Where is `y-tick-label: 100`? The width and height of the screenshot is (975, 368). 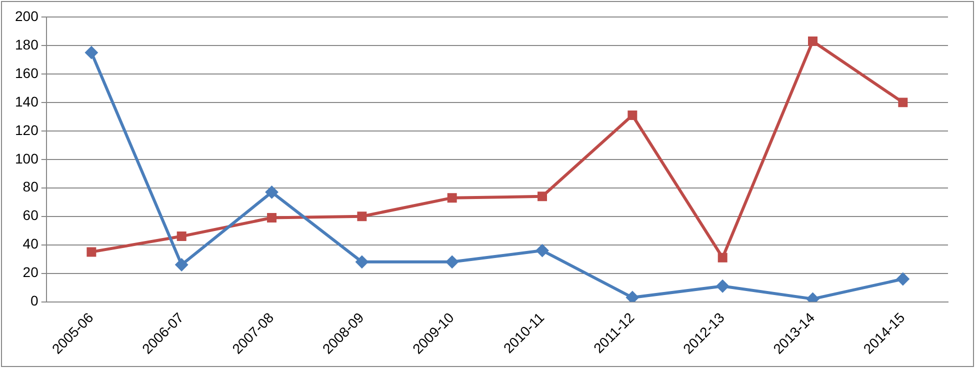
y-tick-label: 100 is located at coordinates (27, 158).